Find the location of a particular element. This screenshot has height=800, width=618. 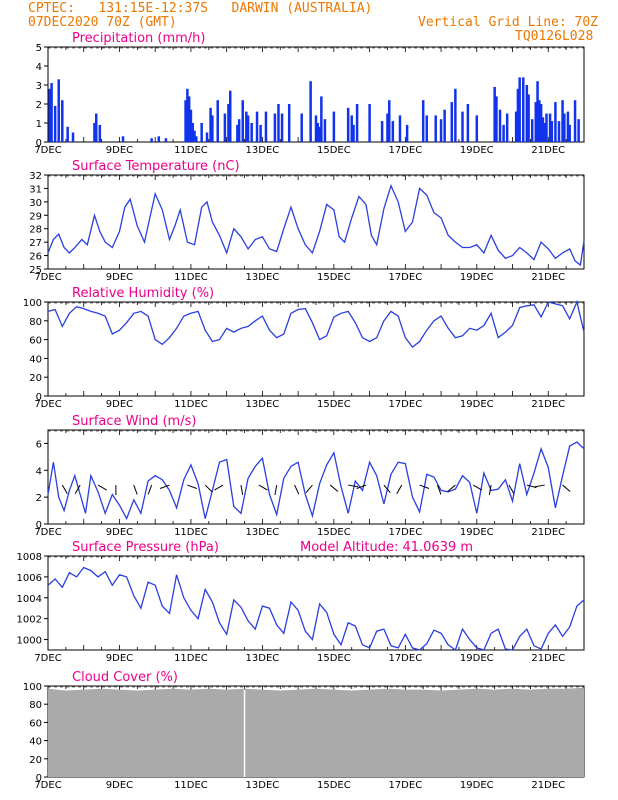

pressure-frame is located at coordinates (316, 603).